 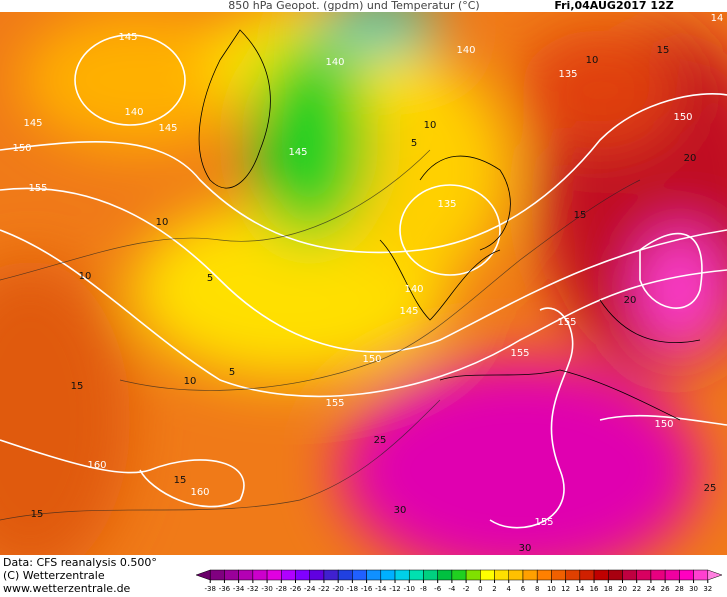 What do you see at coordinates (636, 589) in the screenshot?
I see `colorbar-label: 22` at bounding box center [636, 589].